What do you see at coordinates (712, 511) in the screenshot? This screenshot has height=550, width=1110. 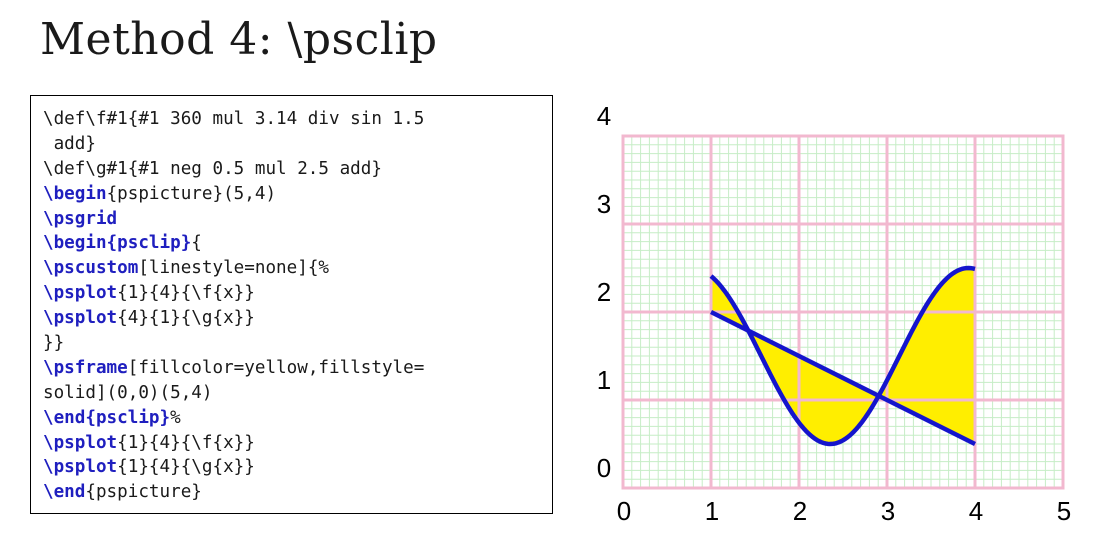 I see `x-tick-label: 1` at bounding box center [712, 511].